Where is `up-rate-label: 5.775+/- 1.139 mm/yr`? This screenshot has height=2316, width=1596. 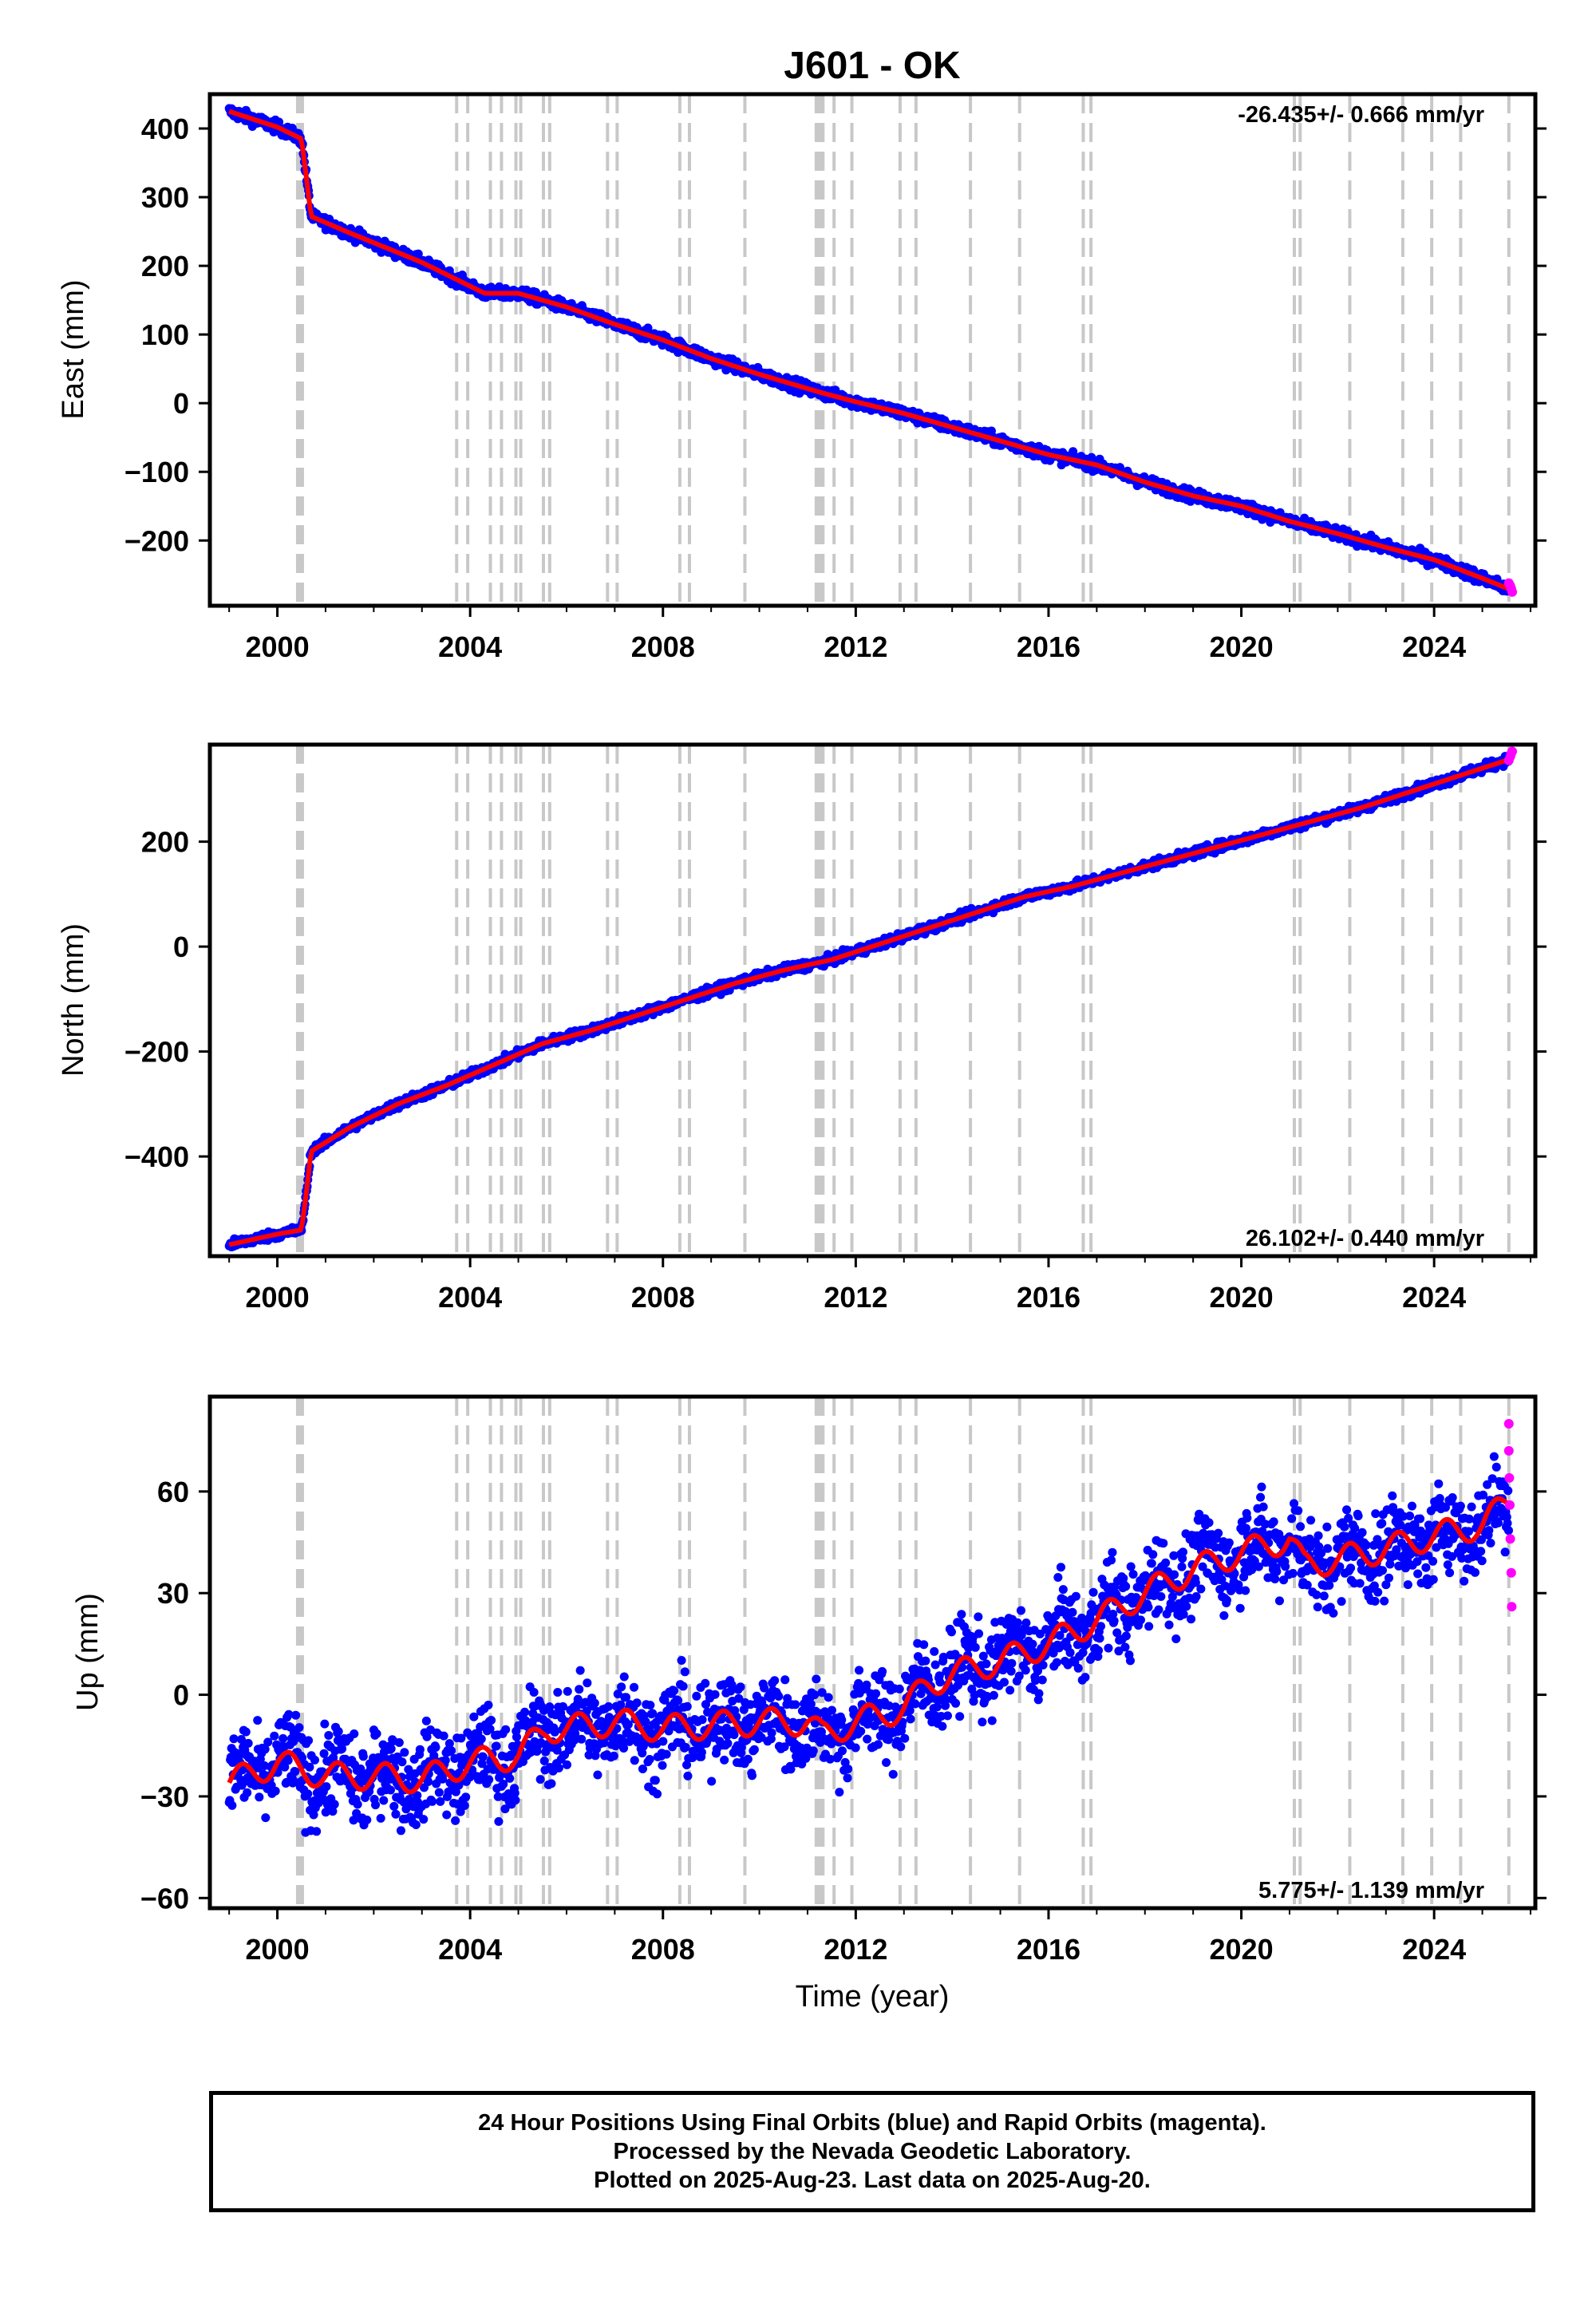
up-rate-label: 5.775+/- 1.139 mm/yr is located at coordinates (1371, 1890).